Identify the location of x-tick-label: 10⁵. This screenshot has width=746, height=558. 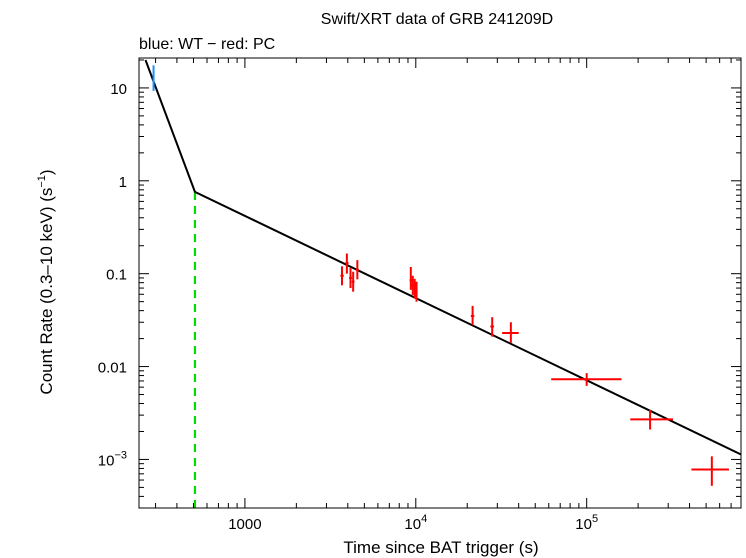
(586, 523).